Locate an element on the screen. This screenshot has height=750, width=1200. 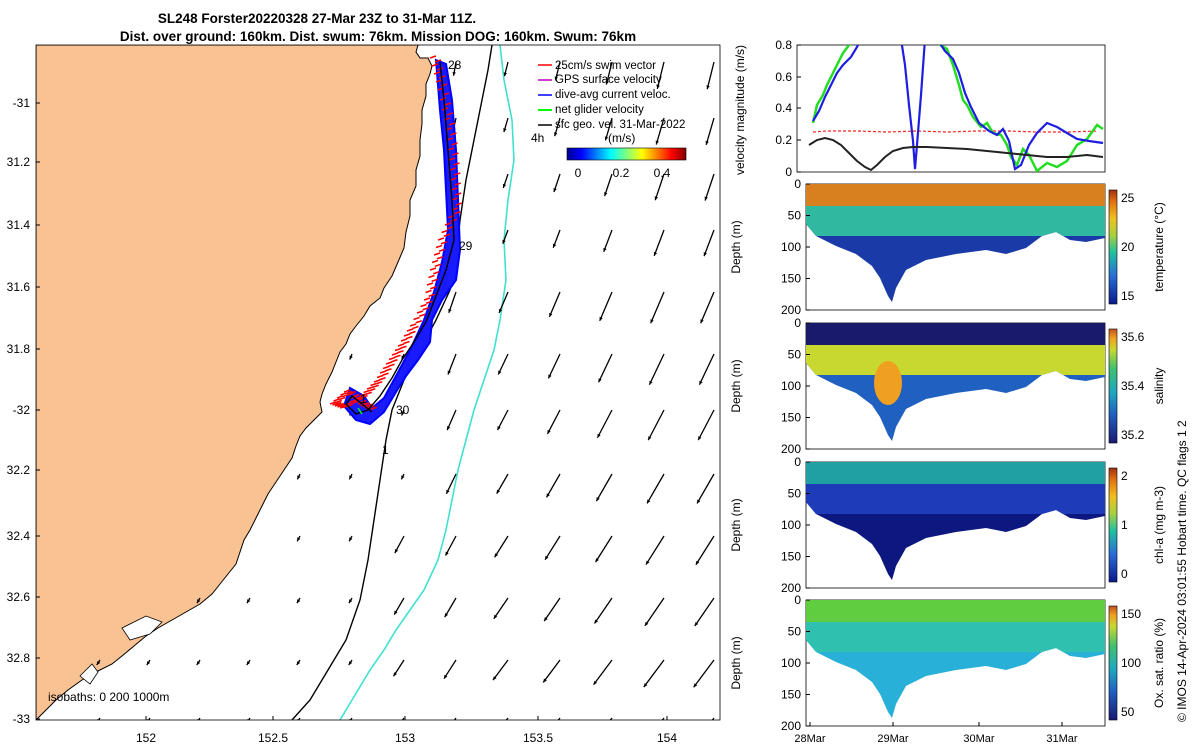
section-y-tick-label: 50 is located at coordinates (795, 632).